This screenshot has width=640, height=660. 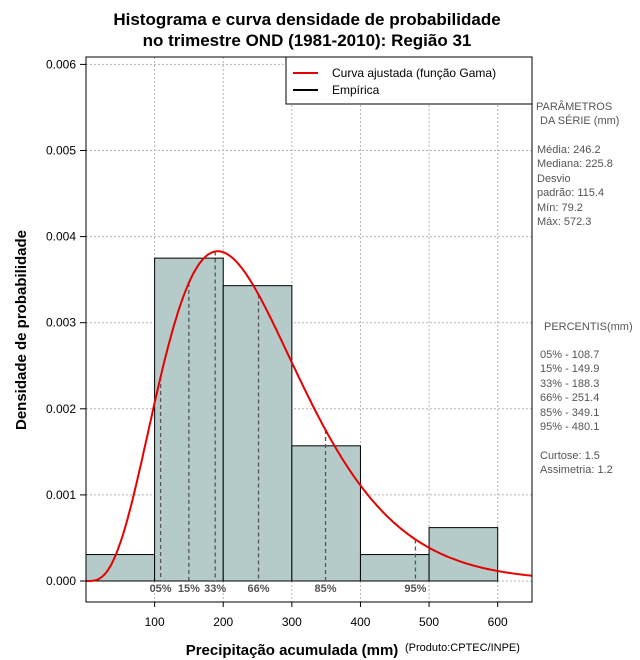 What do you see at coordinates (569, 413) in the screenshot?
I see `percentil-row: 85% - 349.1` at bounding box center [569, 413].